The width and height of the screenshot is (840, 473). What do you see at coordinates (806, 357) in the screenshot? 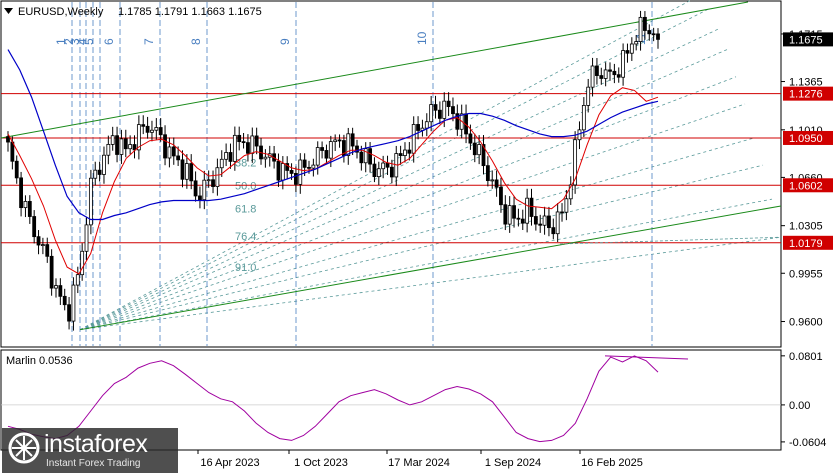
I see `osc-tick-label: 0.0801` at bounding box center [806, 357].